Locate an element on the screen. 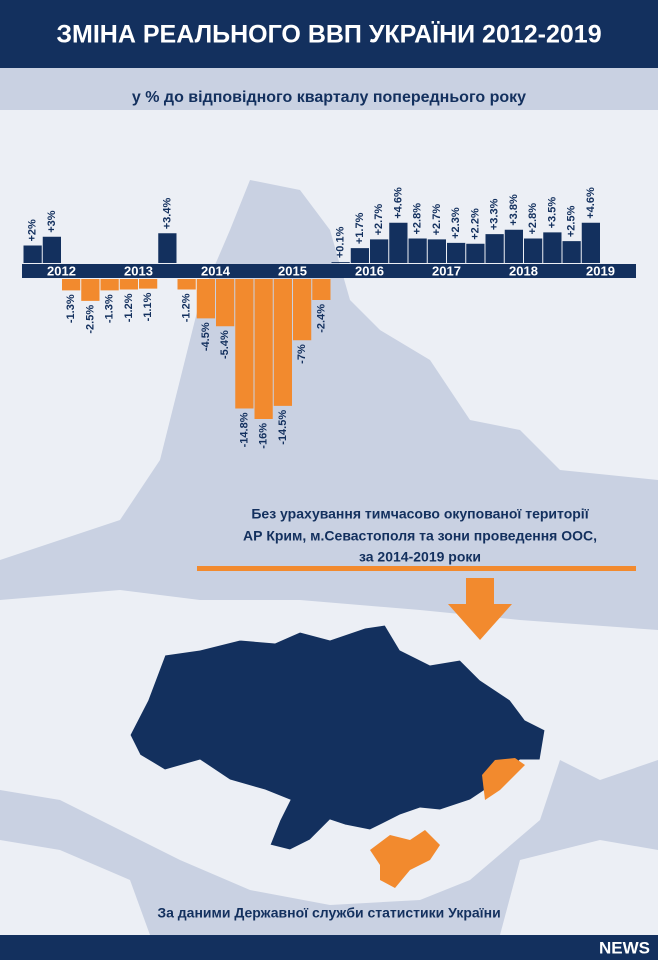 The width and height of the screenshot is (658, 960). chart-title: ЗМІНА РЕАЛЬНОГО ВВП УКРАЇНИ 2012-2019 is located at coordinates (328, 35).